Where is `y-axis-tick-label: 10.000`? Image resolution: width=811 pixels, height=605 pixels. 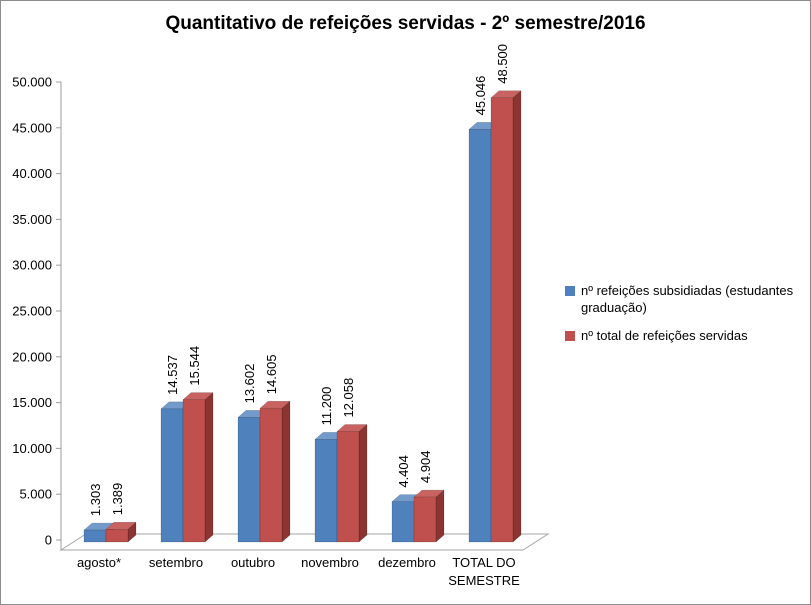 y-axis-tick-label: 10.000 is located at coordinates (32, 448).